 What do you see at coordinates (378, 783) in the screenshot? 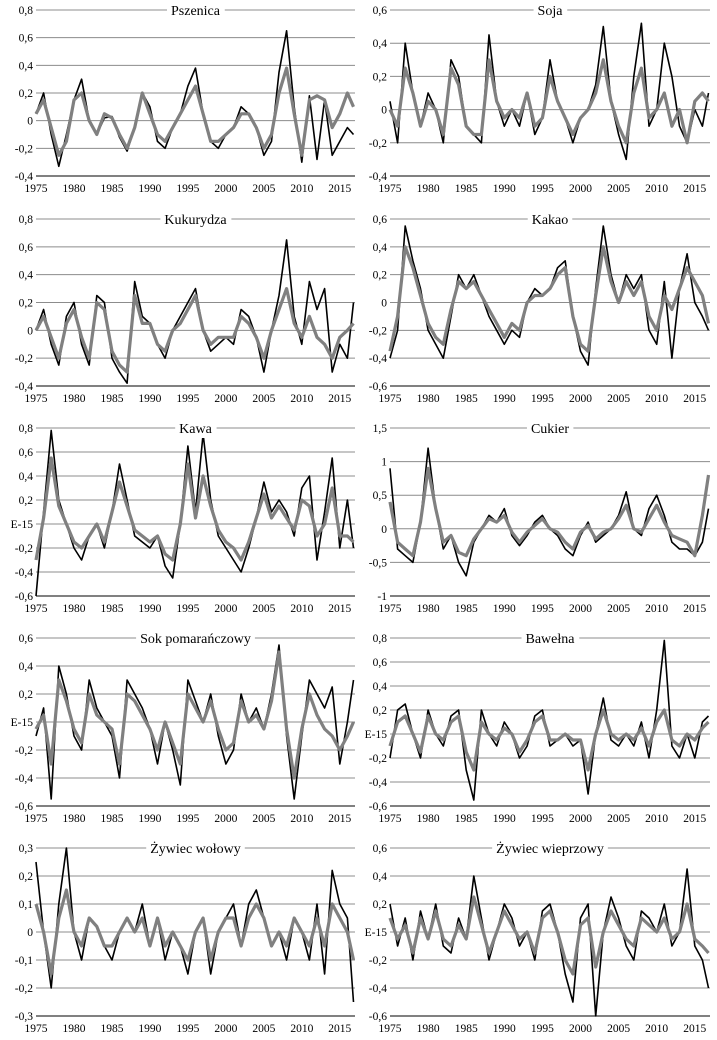
I see `panel-8-ytick-label: -0,4` at bounding box center [378, 783].